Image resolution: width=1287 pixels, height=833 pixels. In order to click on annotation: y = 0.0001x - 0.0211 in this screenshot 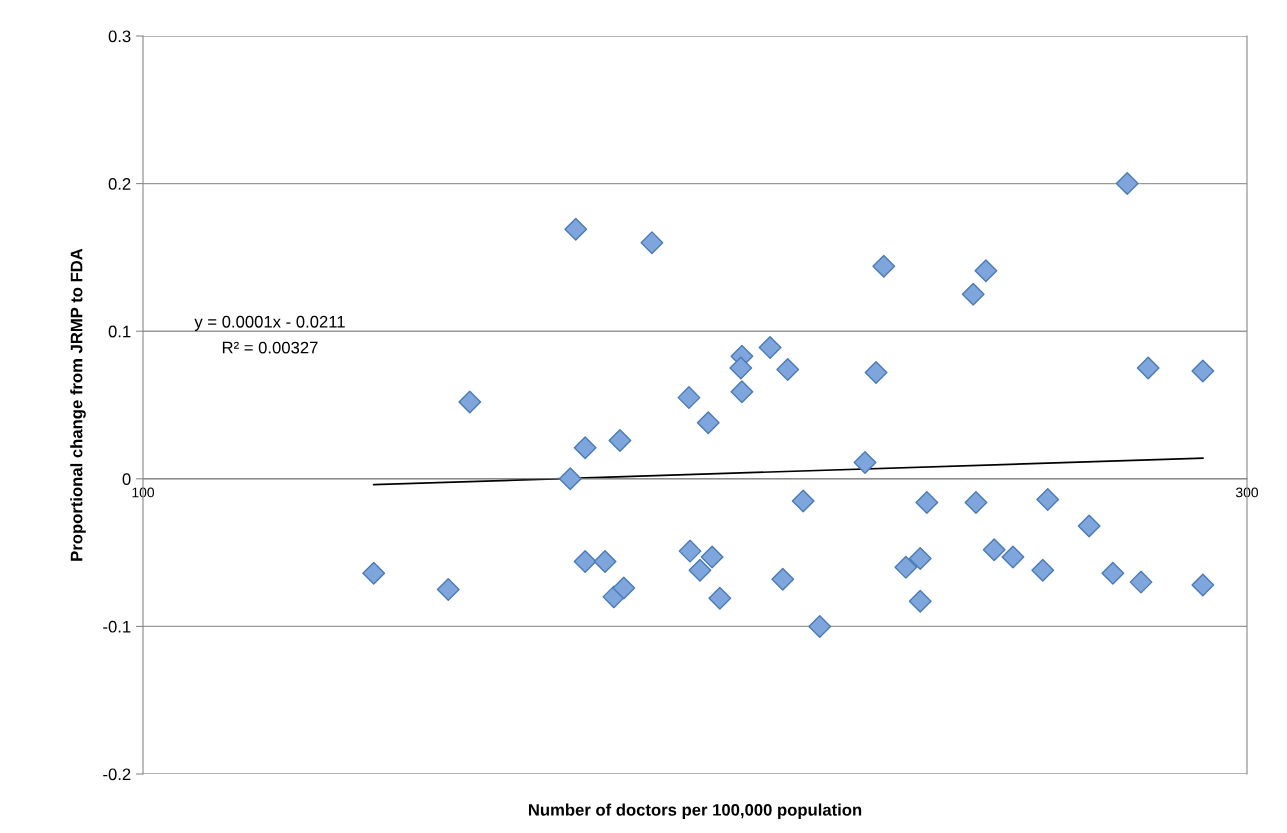, I will do `click(269, 323)`.